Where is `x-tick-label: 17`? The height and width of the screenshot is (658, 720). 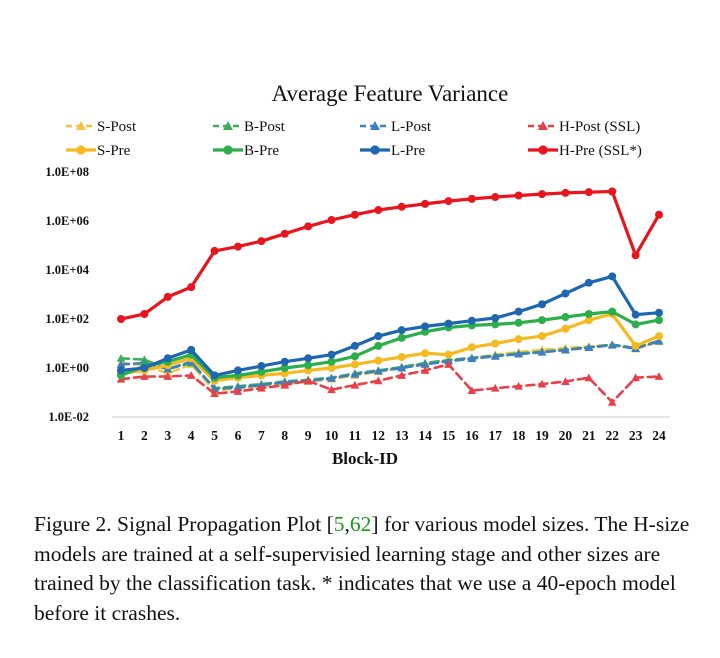 x-tick-label: 17 is located at coordinates (496, 435).